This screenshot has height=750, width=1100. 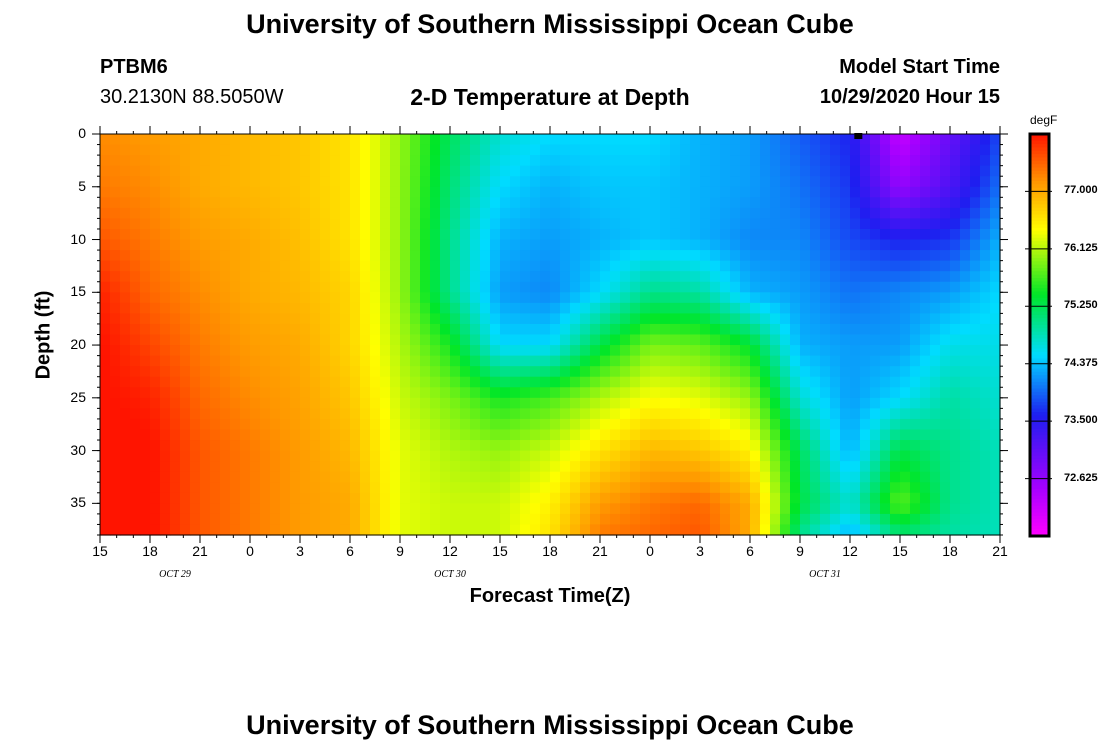 I want to click on x-tick-label: 18, so click(x=950, y=551).